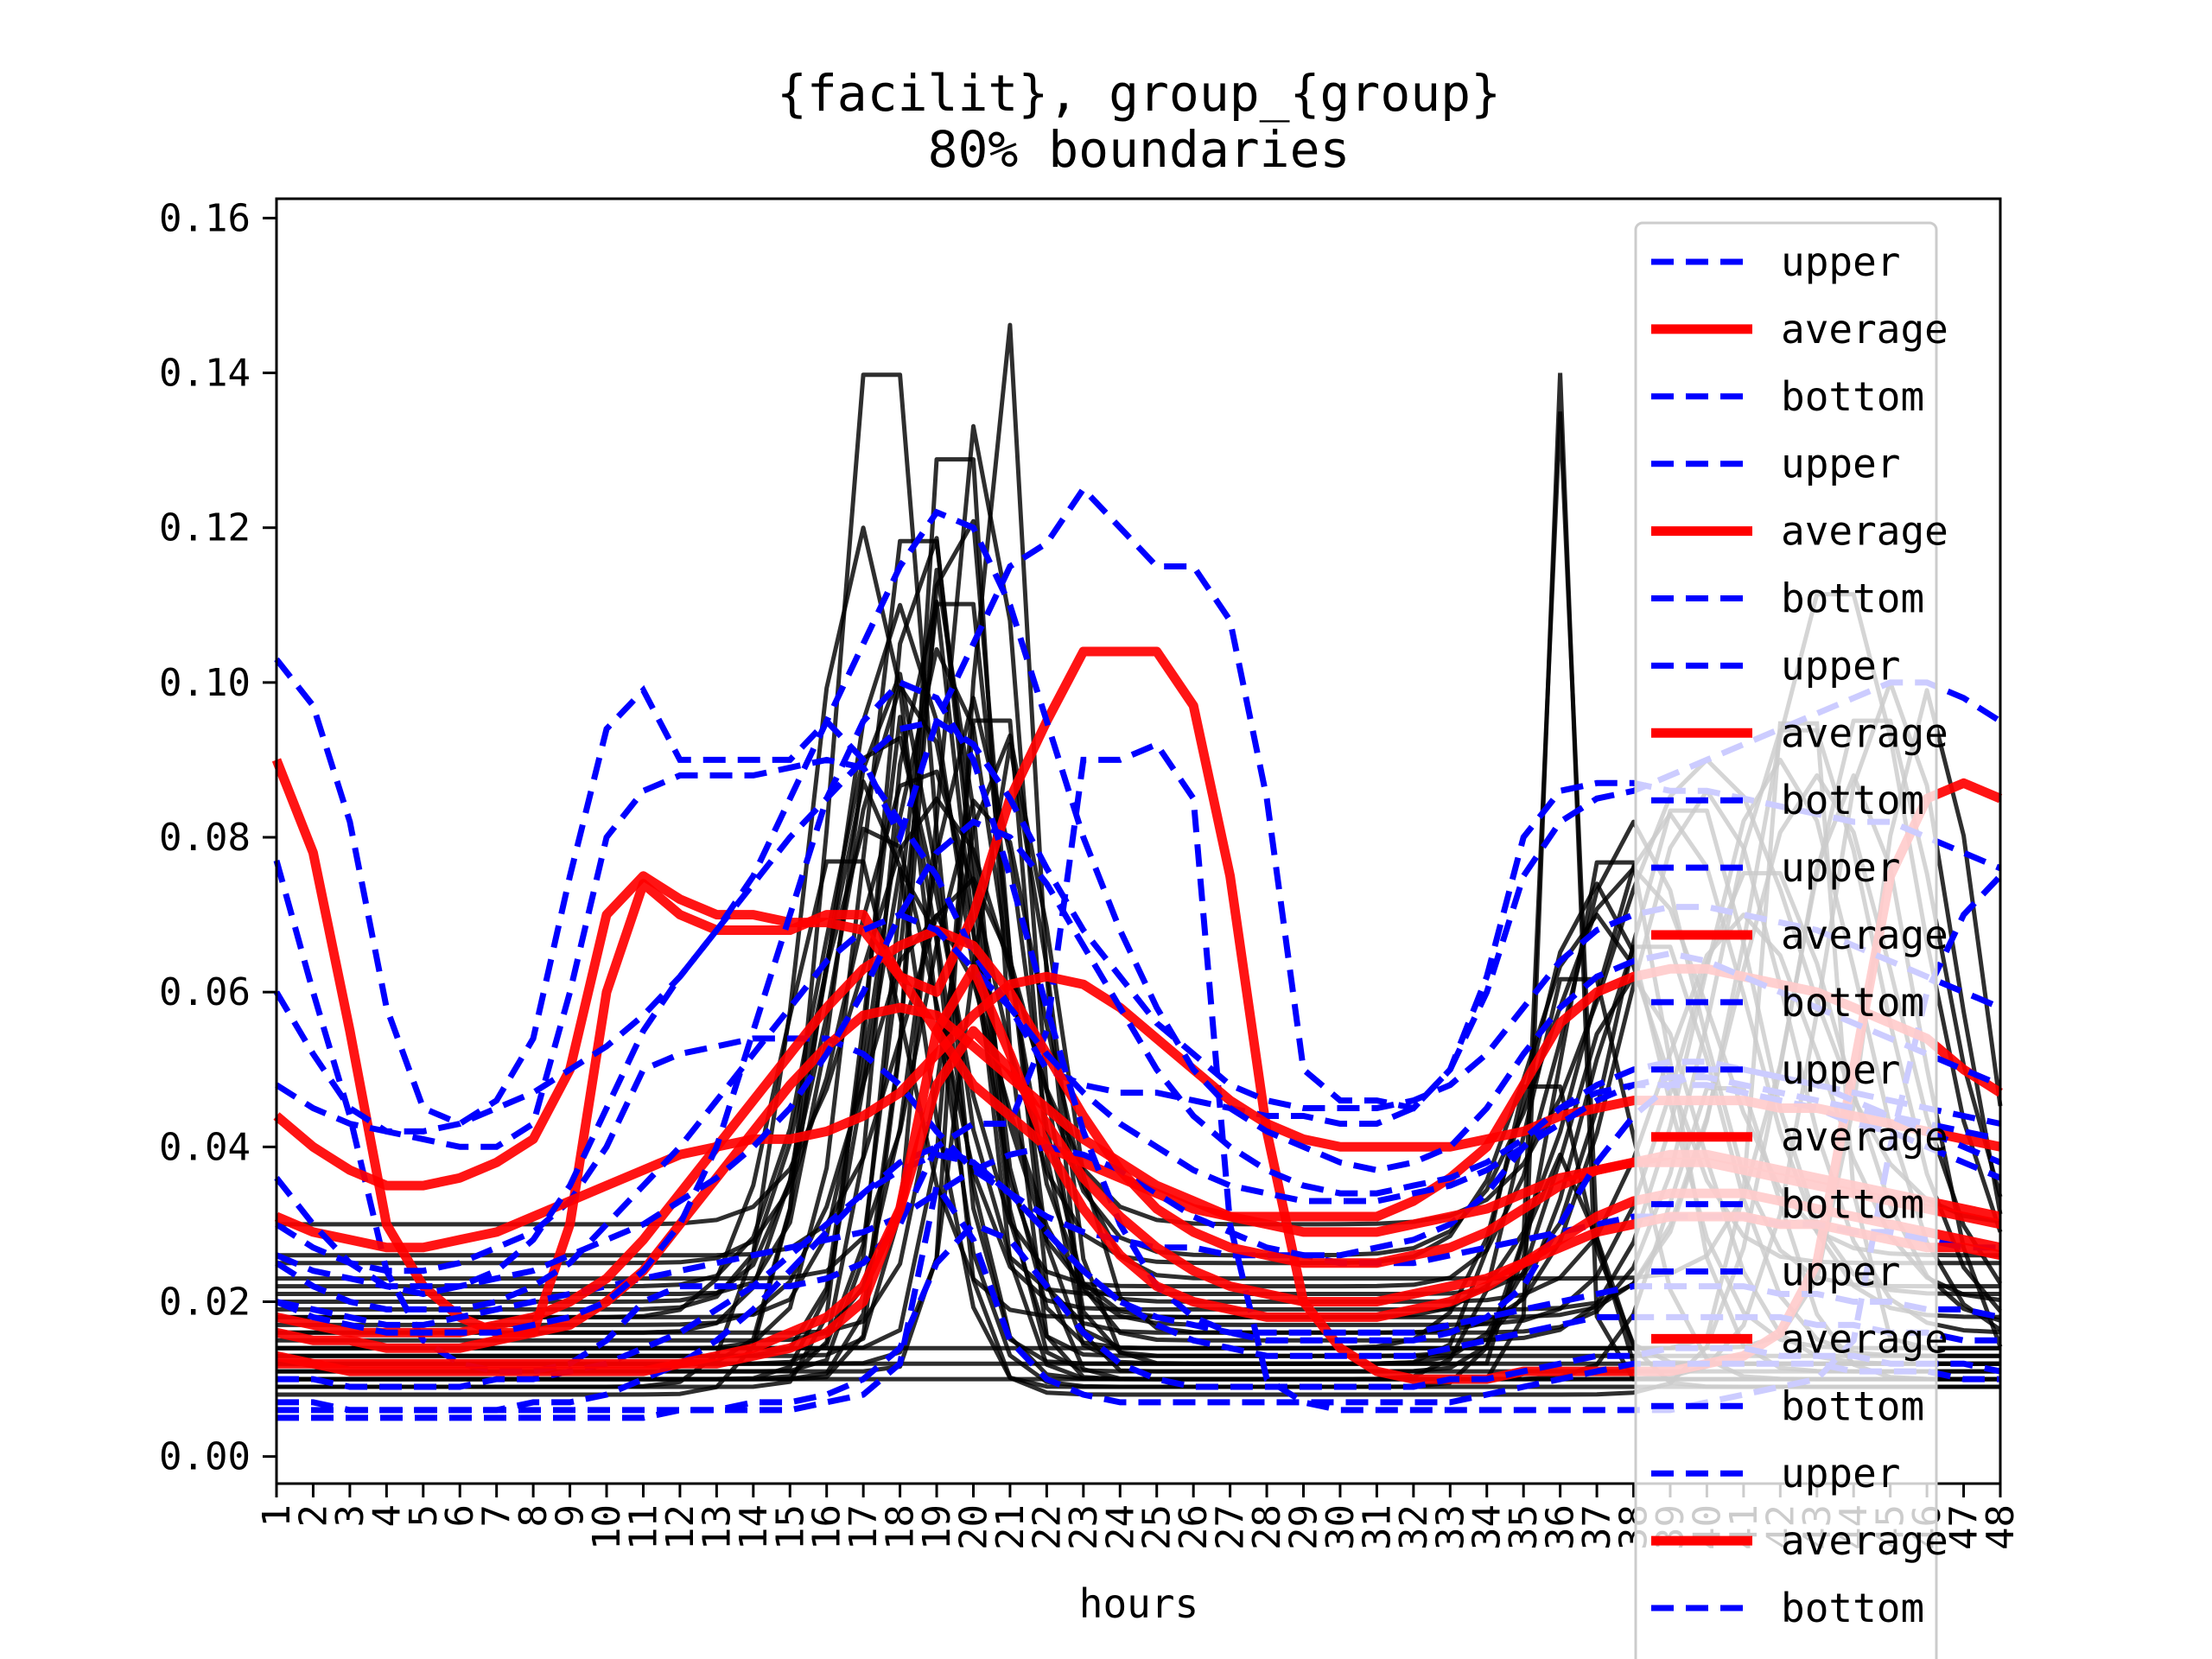 The width and height of the screenshot is (2212, 1659). What do you see at coordinates (277, 1516) in the screenshot?
I see `x-tick-label: 1` at bounding box center [277, 1516].